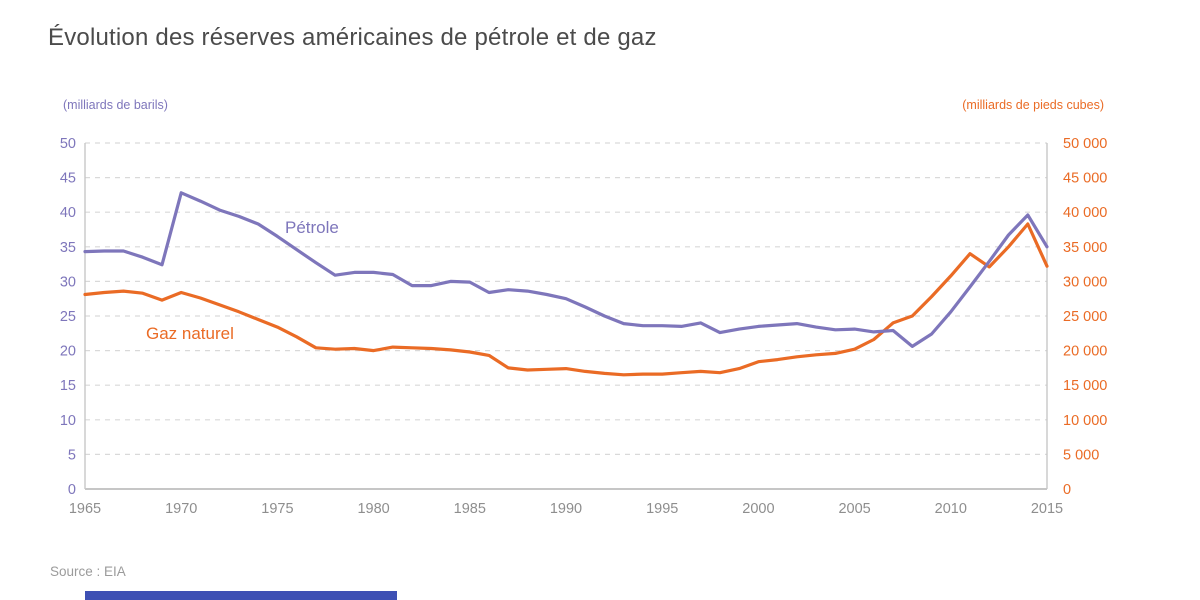 This screenshot has width=1200, height=600. What do you see at coordinates (1047, 509) in the screenshot?
I see `x-axis-tick-label: 2015` at bounding box center [1047, 509].